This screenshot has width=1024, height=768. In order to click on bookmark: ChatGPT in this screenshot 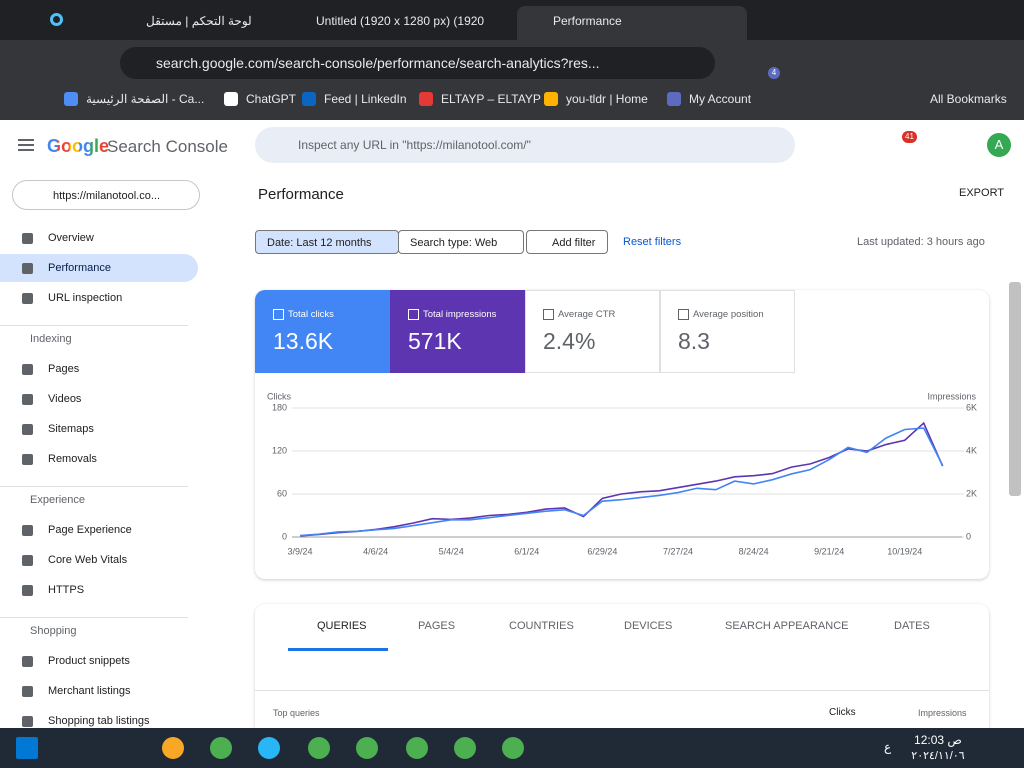, I will do `click(271, 99)`.